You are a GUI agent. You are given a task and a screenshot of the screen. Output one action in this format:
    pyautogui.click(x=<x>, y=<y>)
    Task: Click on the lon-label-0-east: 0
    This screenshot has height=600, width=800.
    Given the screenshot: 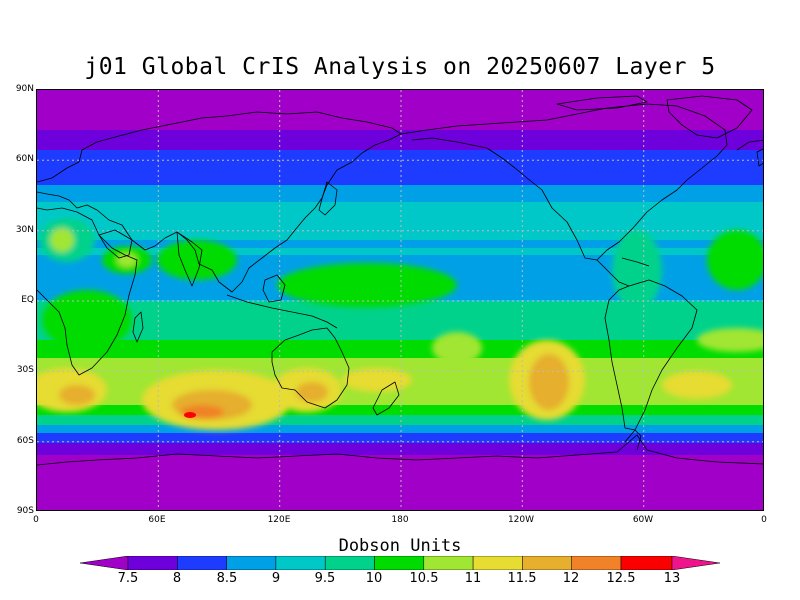 What is the action you would take?
    pyautogui.click(x=764, y=520)
    